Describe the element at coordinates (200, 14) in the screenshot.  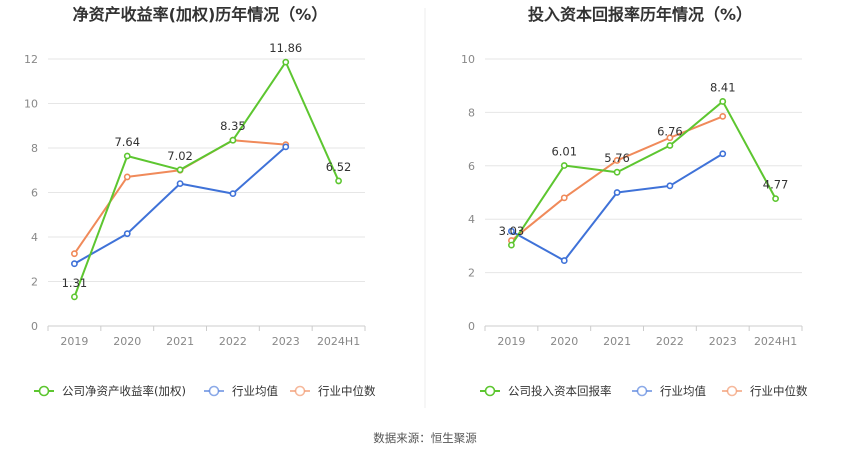
I see `chart-title: 净资产收益率(加权)历年情况（%）` at that location.